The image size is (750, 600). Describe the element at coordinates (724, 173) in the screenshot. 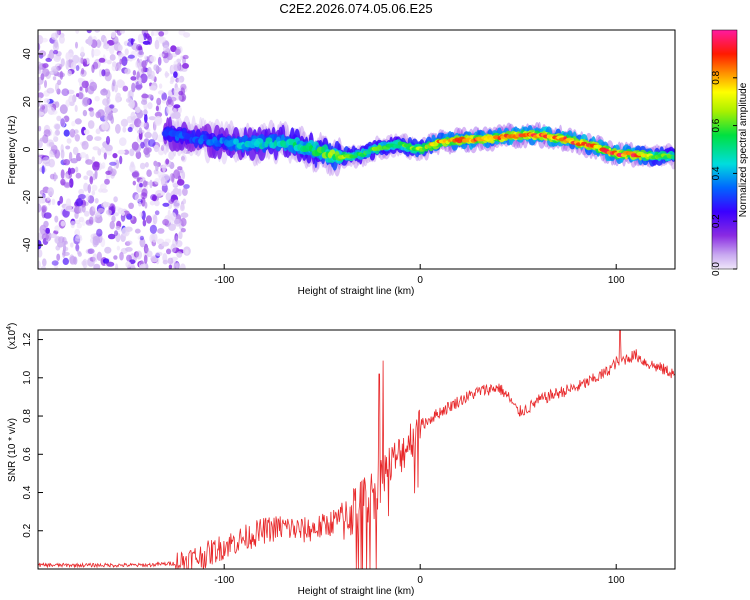

I see `colorbar-ticks: 0.0 0.2 0.4 0.6 0.8` at that location.